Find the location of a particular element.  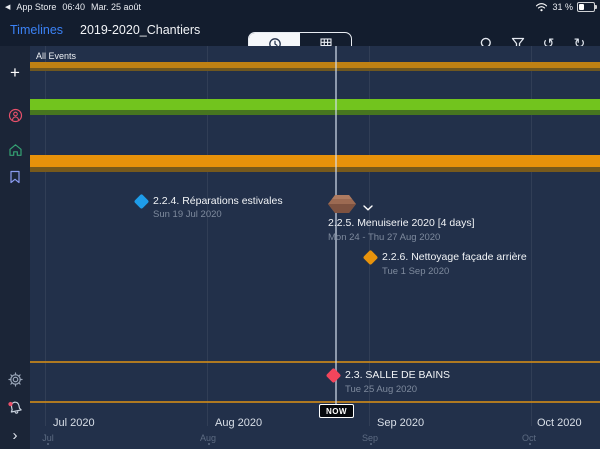

event-marker-salle-de-bains is located at coordinates (333, 375).